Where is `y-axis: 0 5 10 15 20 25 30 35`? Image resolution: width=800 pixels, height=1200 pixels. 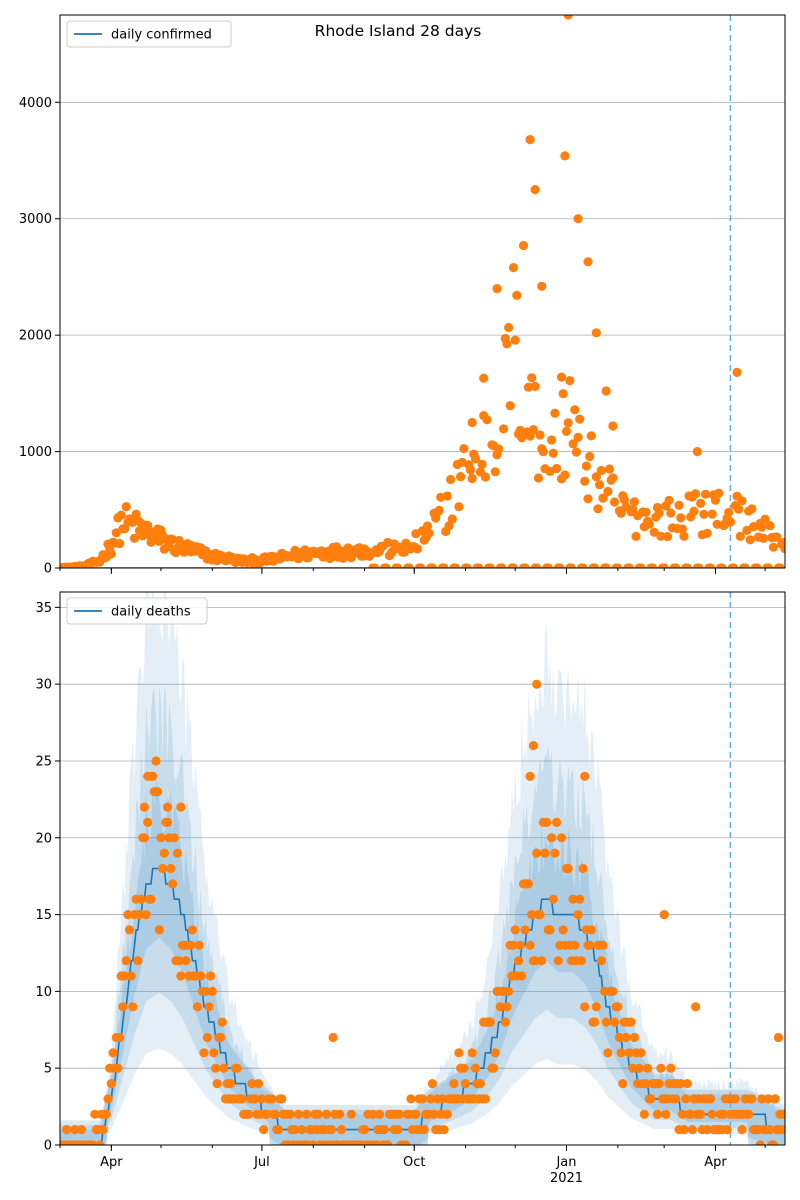 y-axis: 0 5 10 15 20 25 30 35 is located at coordinates (47, 877).